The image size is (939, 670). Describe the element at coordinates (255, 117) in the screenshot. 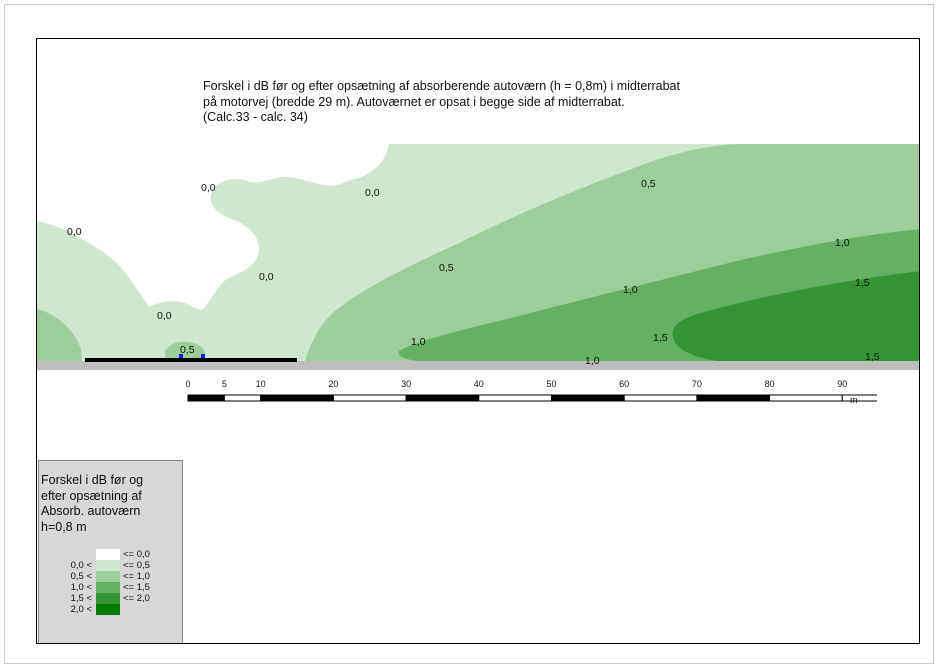

I see `title-line: (Calc.33 - calc. 34)` at that location.